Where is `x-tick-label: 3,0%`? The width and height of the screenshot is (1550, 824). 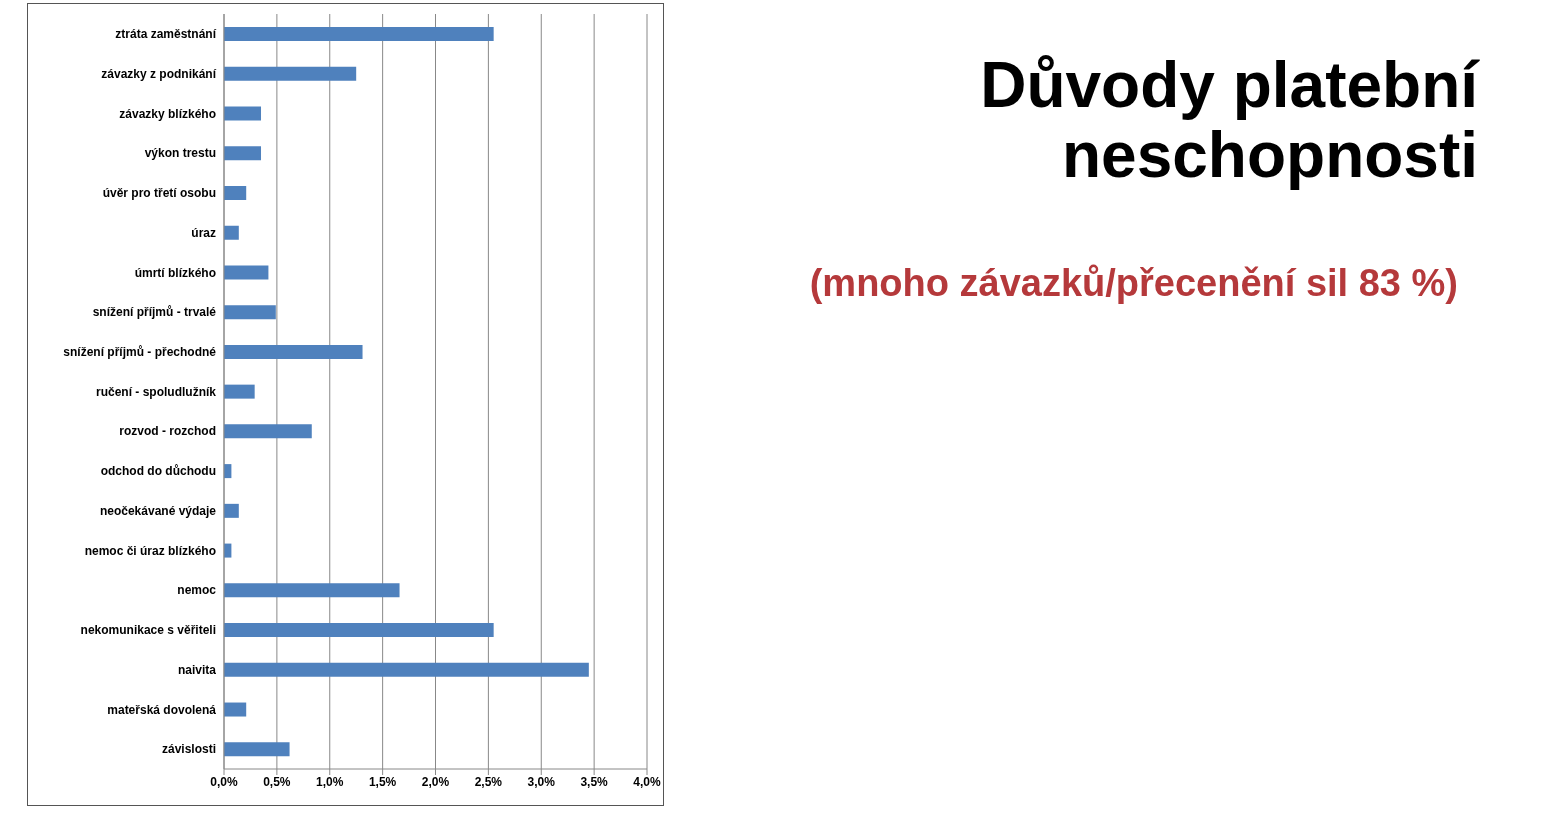 x-tick-label: 3,0% is located at coordinates (541, 781).